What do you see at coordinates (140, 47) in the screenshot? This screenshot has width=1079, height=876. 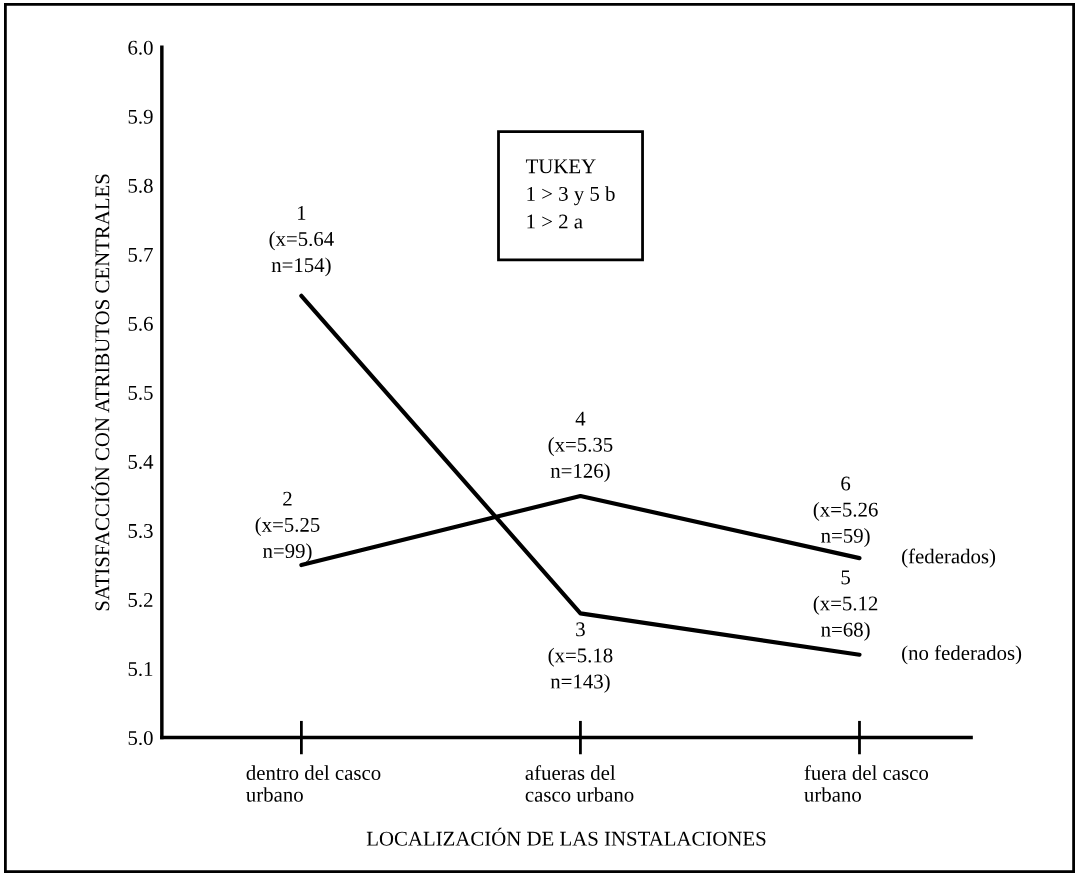 I see `y-tick-label: 6.0` at bounding box center [140, 47].